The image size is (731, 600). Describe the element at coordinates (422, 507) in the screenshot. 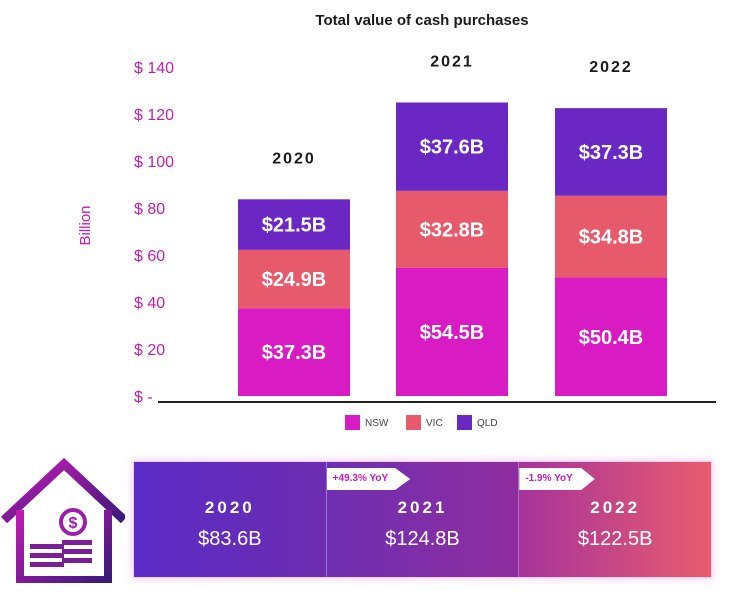

I see `summary-year: 2021` at that location.